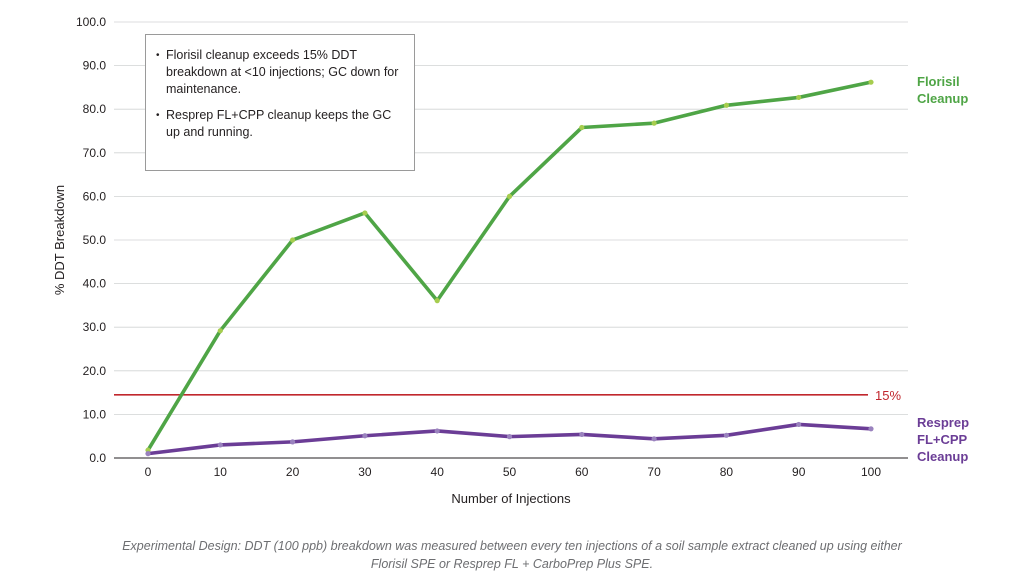 The width and height of the screenshot is (1024, 587). What do you see at coordinates (938, 81) in the screenshot?
I see `series-label-florisil: Florisil` at bounding box center [938, 81].